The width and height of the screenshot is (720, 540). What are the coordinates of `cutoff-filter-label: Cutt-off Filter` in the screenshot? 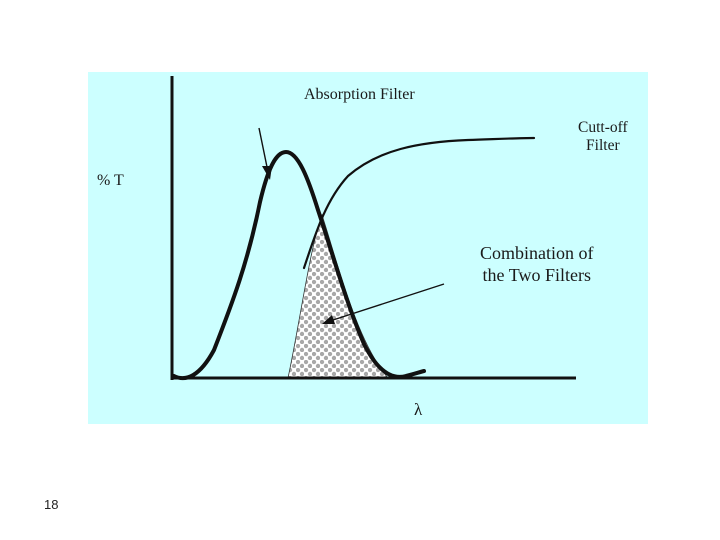 It's located at (603, 137).